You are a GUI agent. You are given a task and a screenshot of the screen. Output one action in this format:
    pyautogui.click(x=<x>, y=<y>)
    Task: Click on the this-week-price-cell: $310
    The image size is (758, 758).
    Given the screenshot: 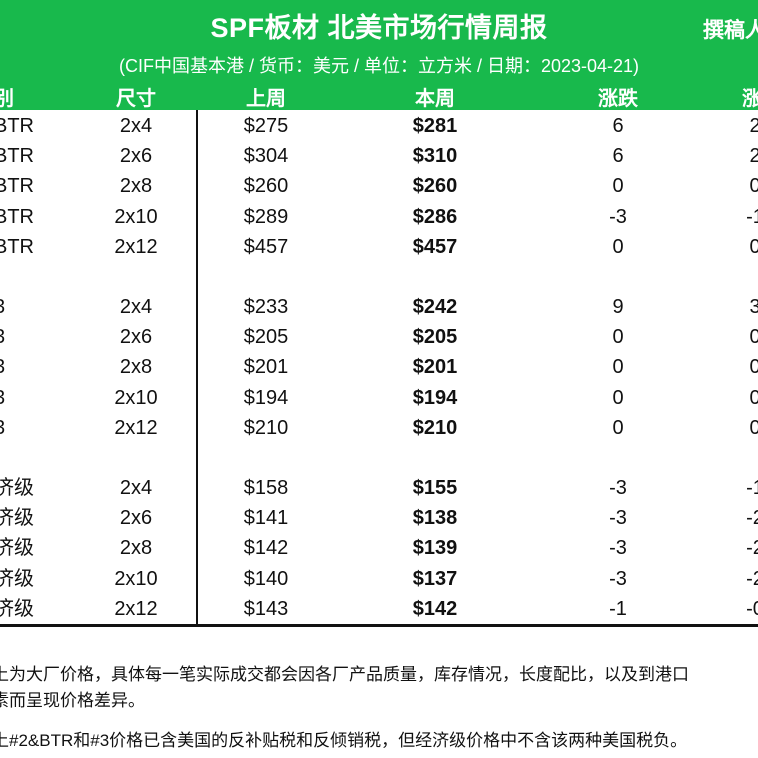 What is the action you would take?
    pyautogui.click(x=435, y=156)
    